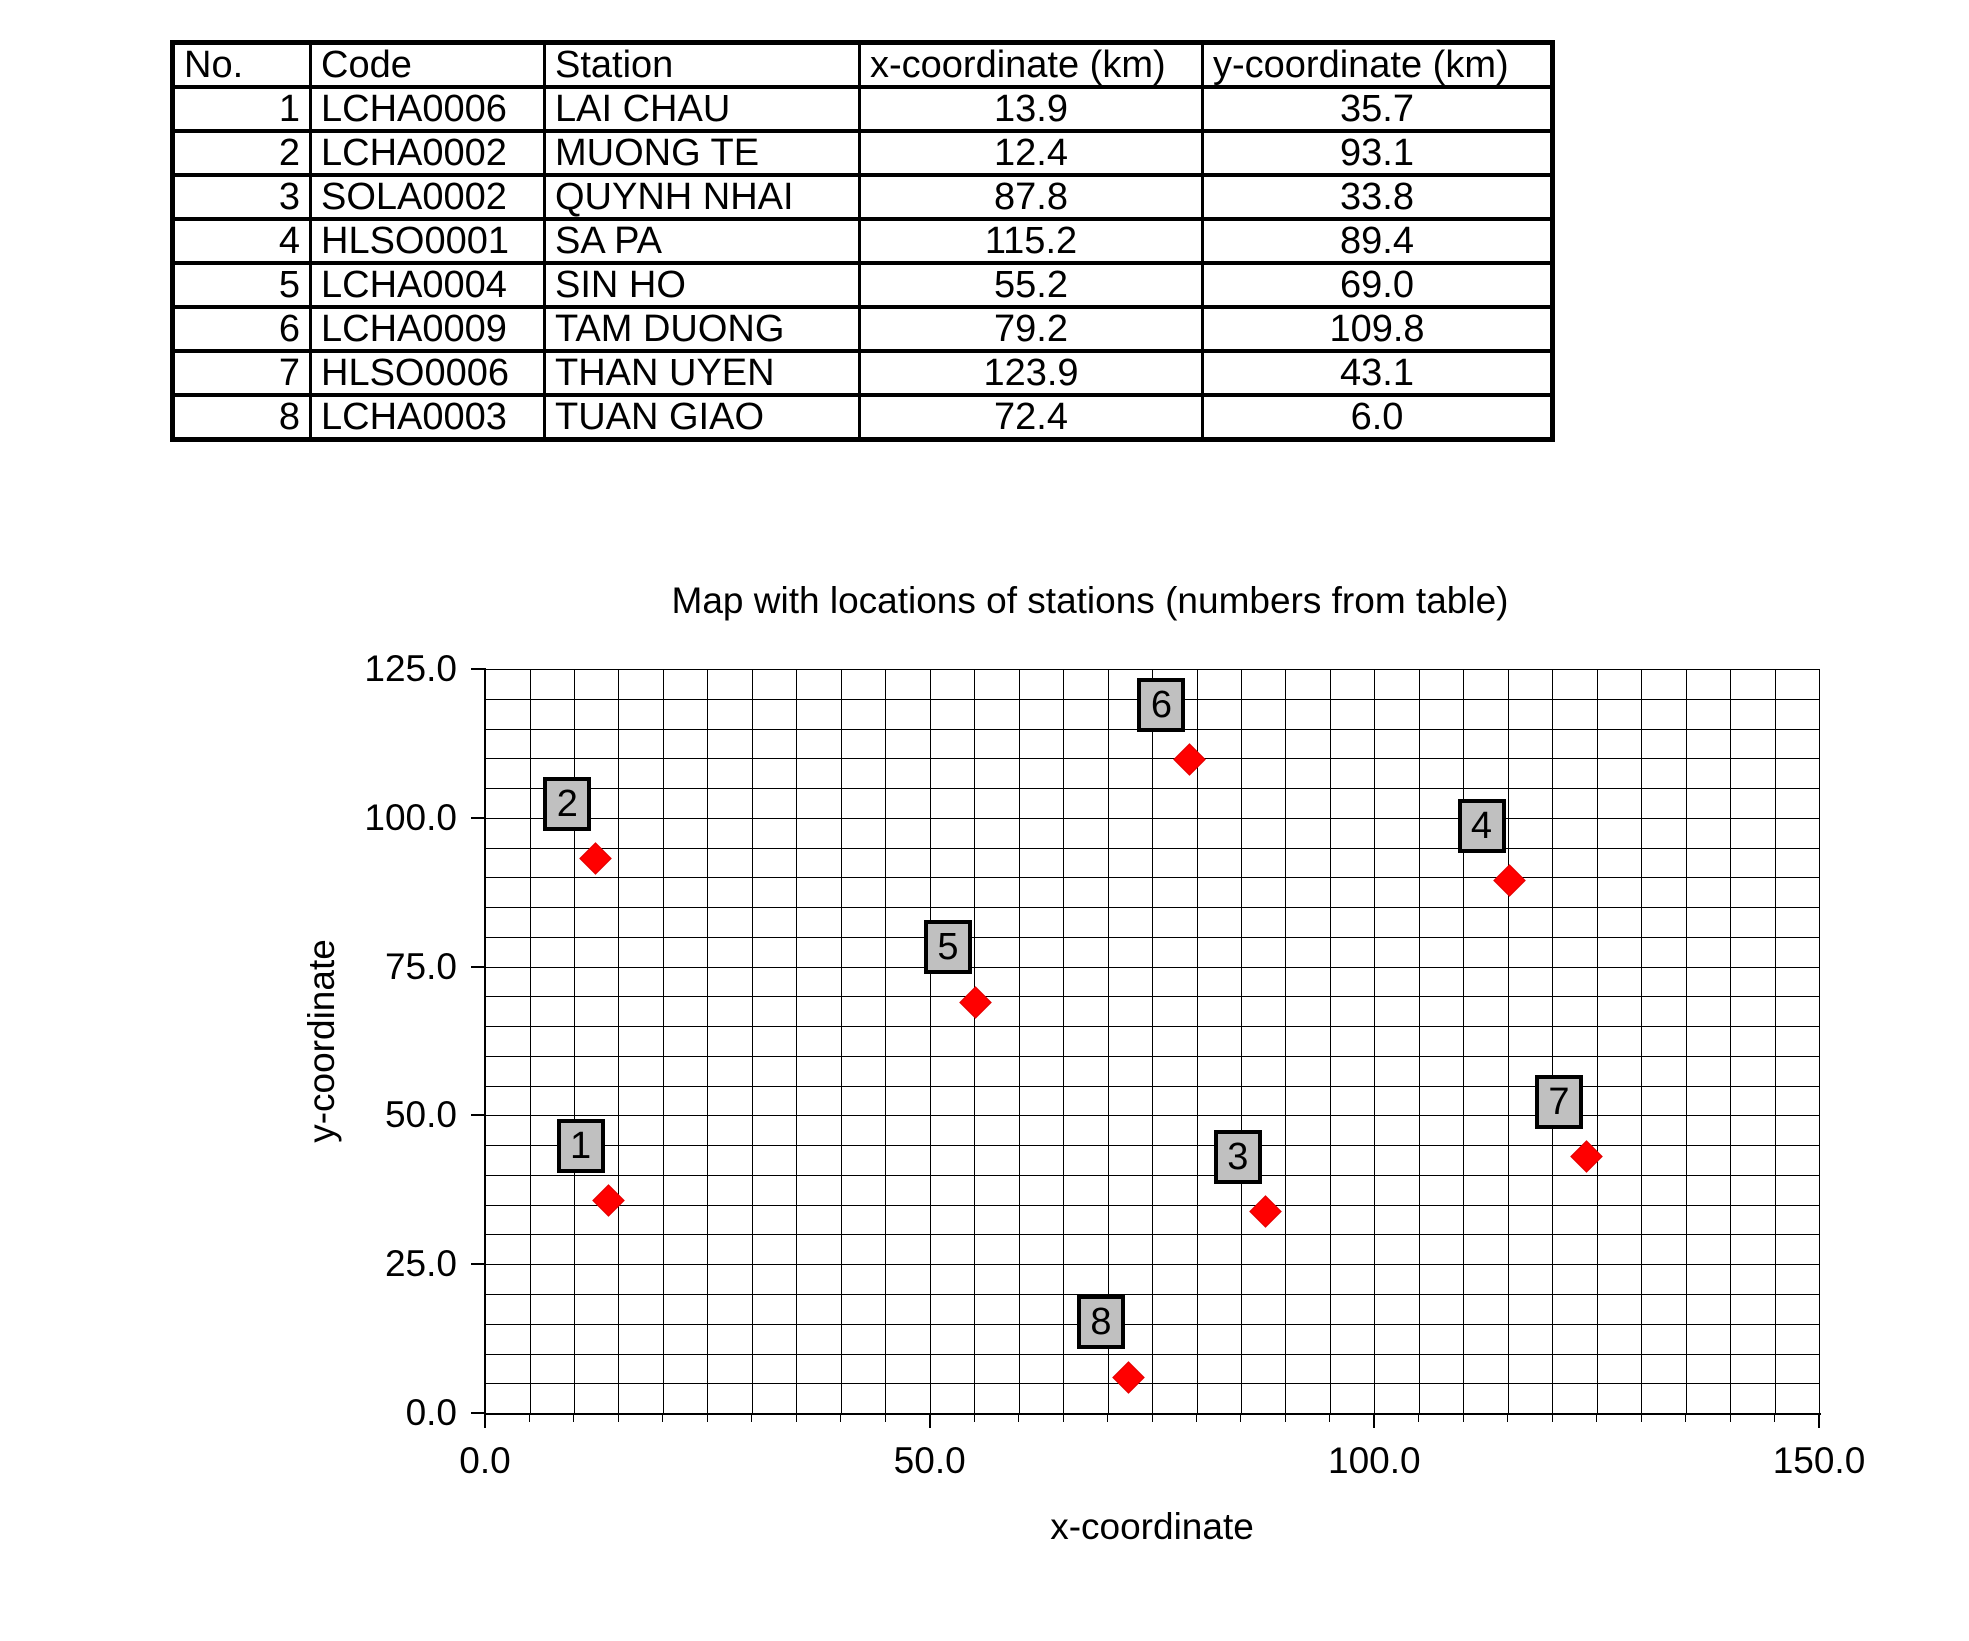  What do you see at coordinates (1374, 1460) in the screenshot?
I see `x-tick-label: 100.0` at bounding box center [1374, 1460].